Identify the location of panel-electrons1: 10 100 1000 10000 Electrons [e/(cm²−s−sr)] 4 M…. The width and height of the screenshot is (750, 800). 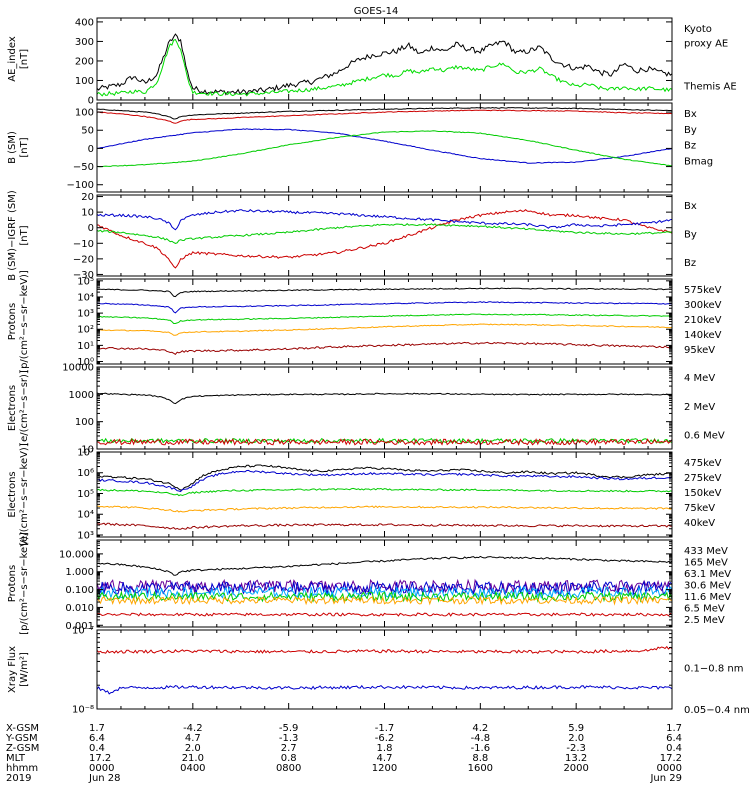
(366, 409).